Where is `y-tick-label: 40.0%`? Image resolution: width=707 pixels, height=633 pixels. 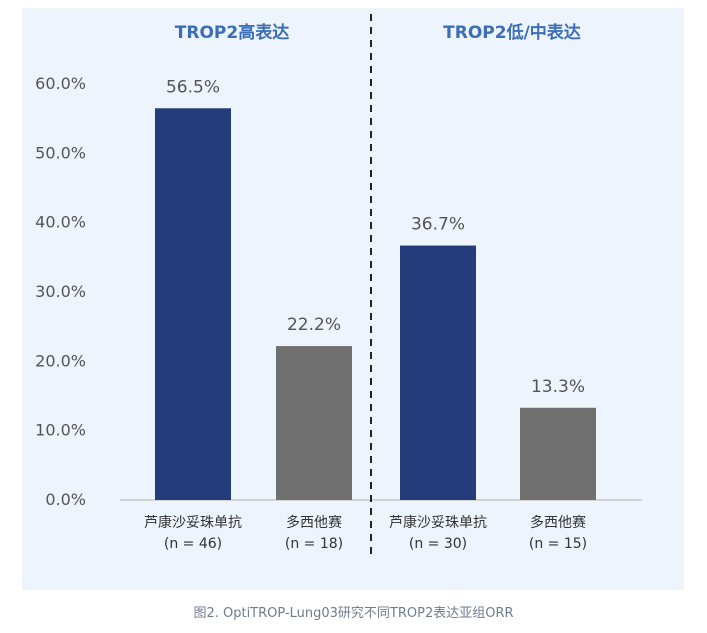 y-tick-label: 40.0% is located at coordinates (60, 222).